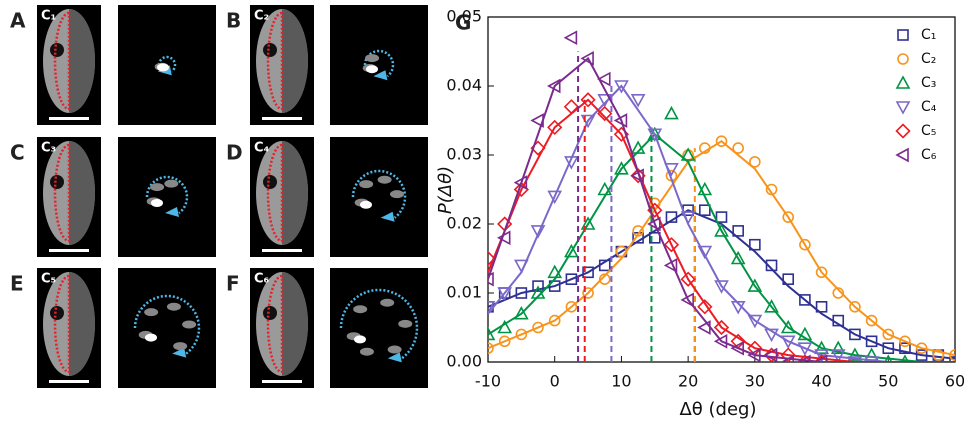 The height and width of the screenshot is (423, 964). I want to click on x-tick-label: 20, so click(688, 381).